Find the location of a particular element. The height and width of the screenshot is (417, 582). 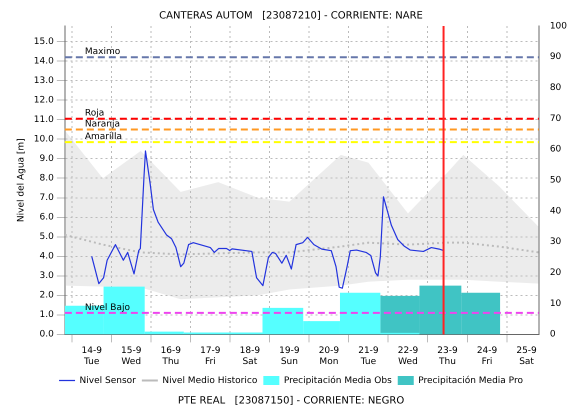

y-tick-label: 4.0 is located at coordinates (47, 257).